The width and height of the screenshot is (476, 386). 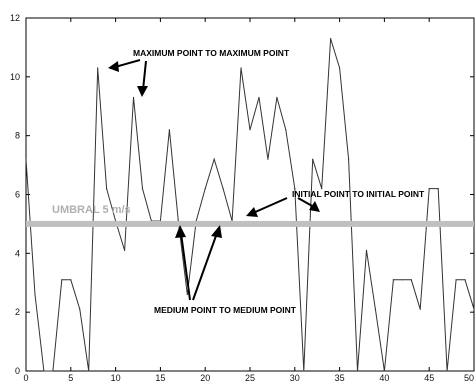 What do you see at coordinates (180, 231) in the screenshot?
I see `arrow-medium-left-head` at bounding box center [180, 231].